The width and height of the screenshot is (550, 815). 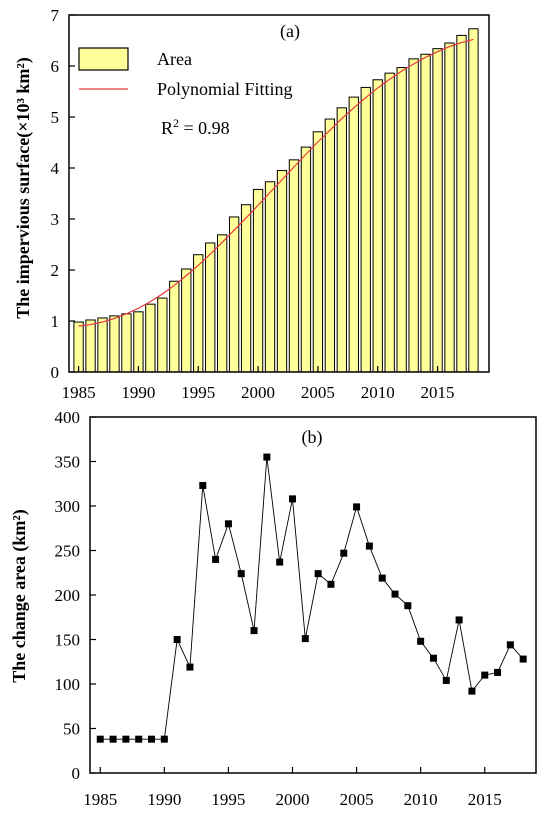 I want to click on point-2000, so click(x=292, y=499).